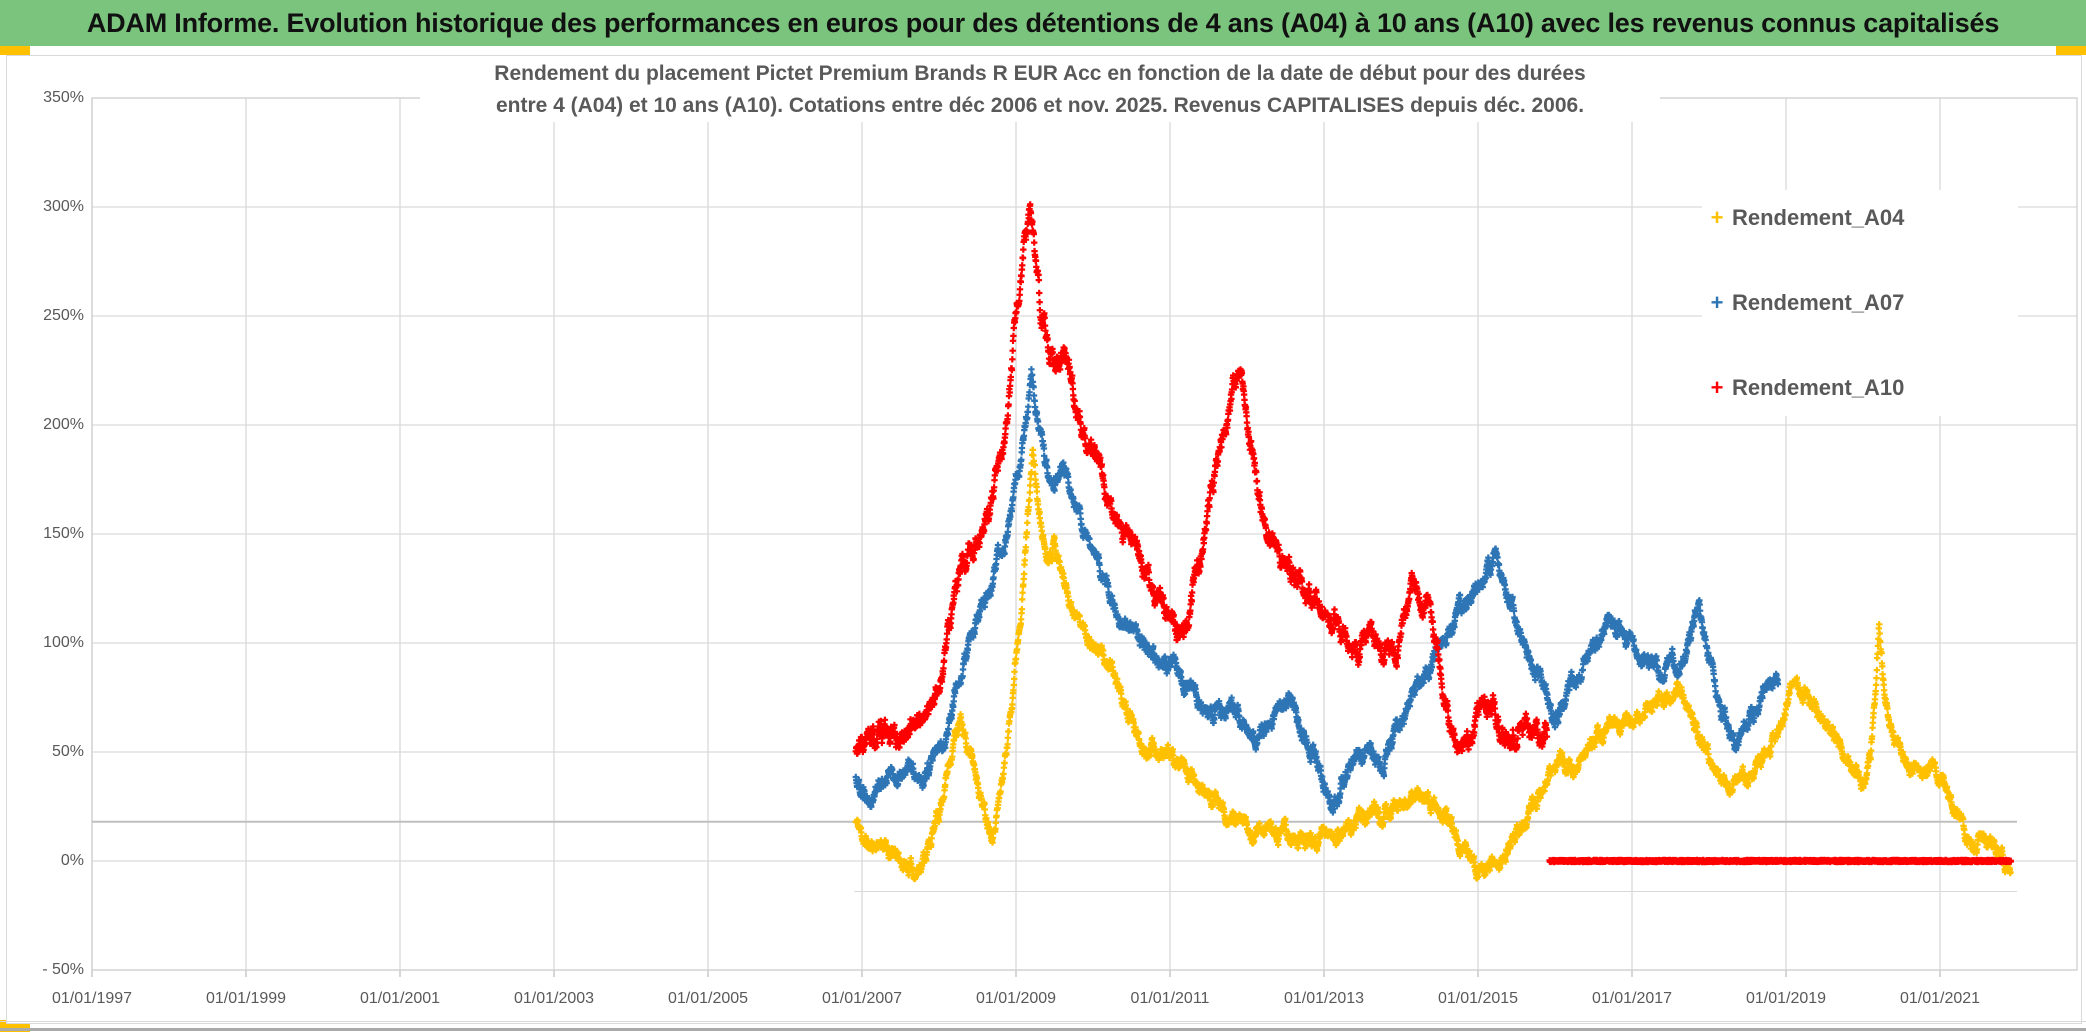  Describe the element at coordinates (554, 998) in the screenshot. I see `x-tick-label: 01/01/2003` at that location.